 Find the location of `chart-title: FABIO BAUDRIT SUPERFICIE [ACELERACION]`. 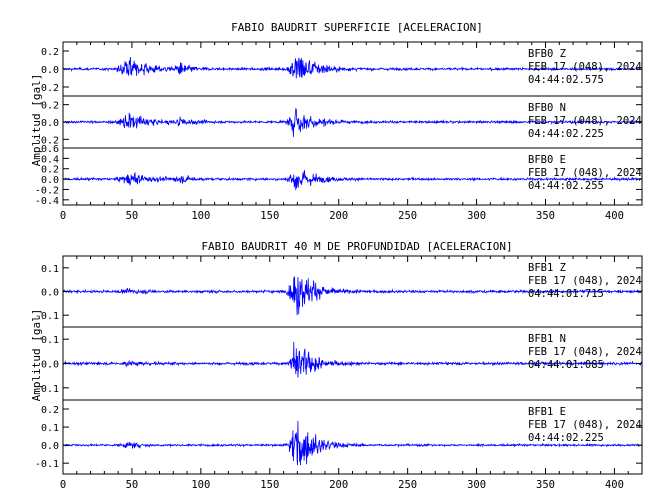

chart-title: FABIO BAUDRIT SUPERFICIE [ACELERACION] is located at coordinates (357, 27).